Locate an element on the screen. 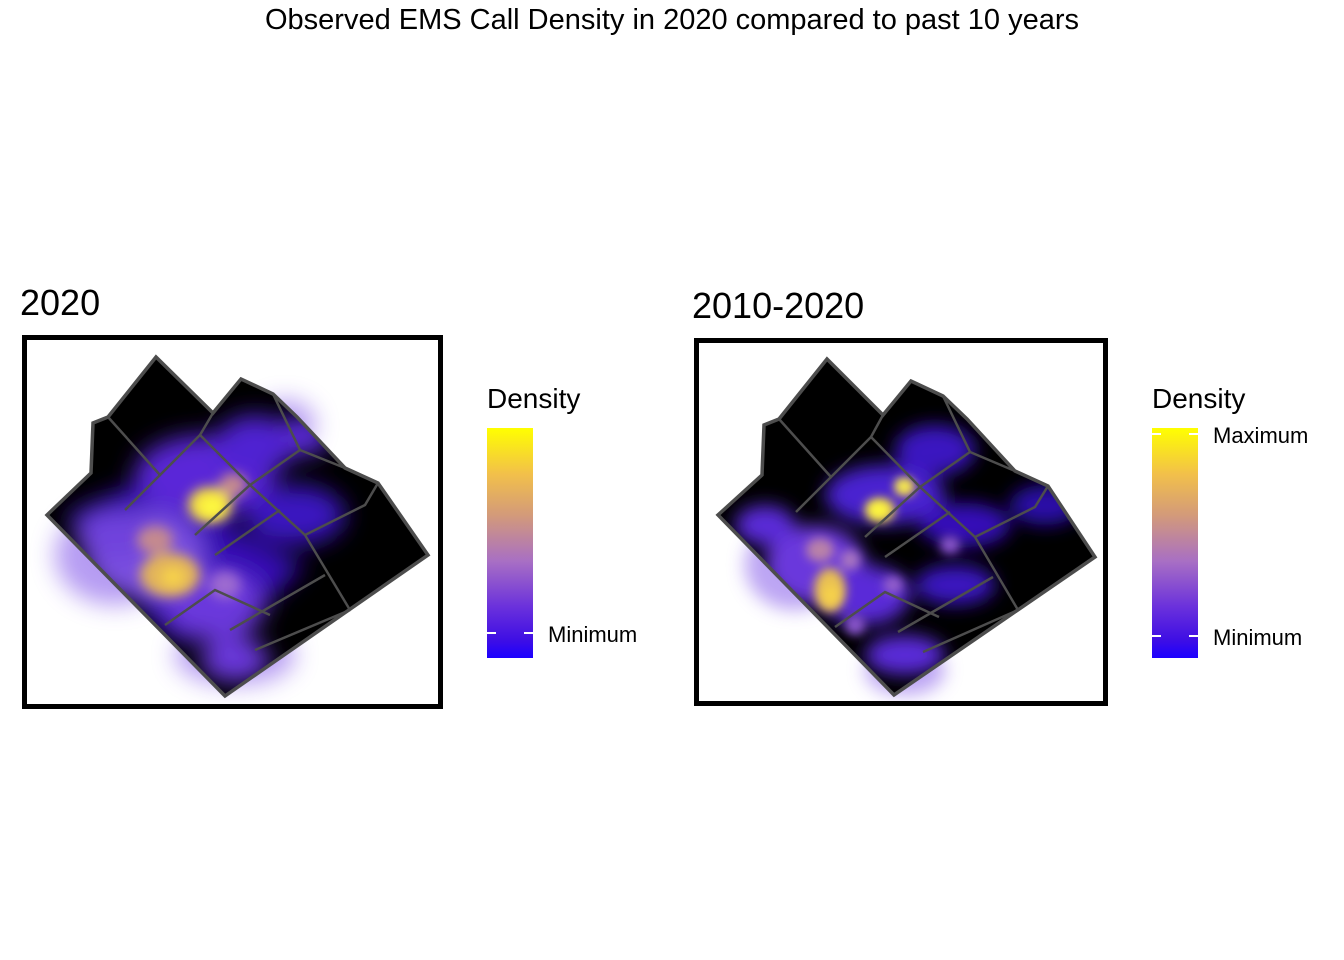  boundaries-2010-2020 is located at coordinates (906, 527).